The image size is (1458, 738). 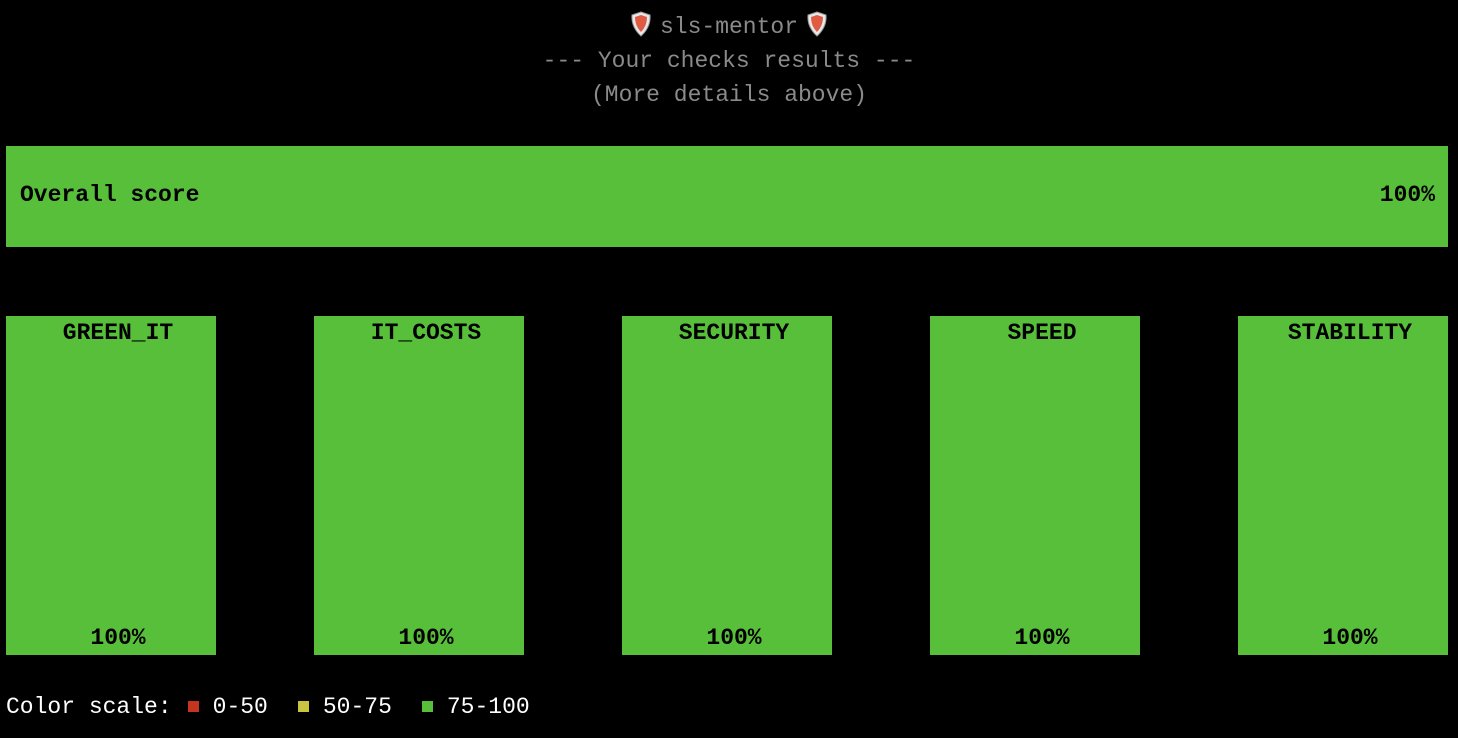 I want to click on color-scale-item: 75-100, so click(x=488, y=707).